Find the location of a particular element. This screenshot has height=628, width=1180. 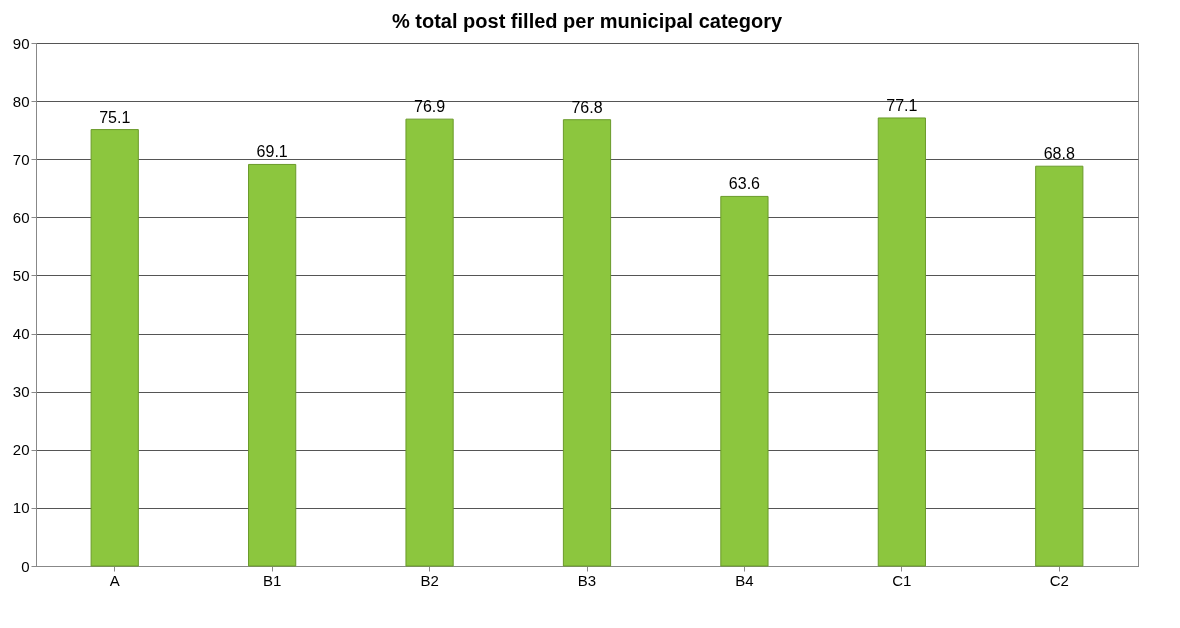

y-tick-label: 90 is located at coordinates (21, 43).